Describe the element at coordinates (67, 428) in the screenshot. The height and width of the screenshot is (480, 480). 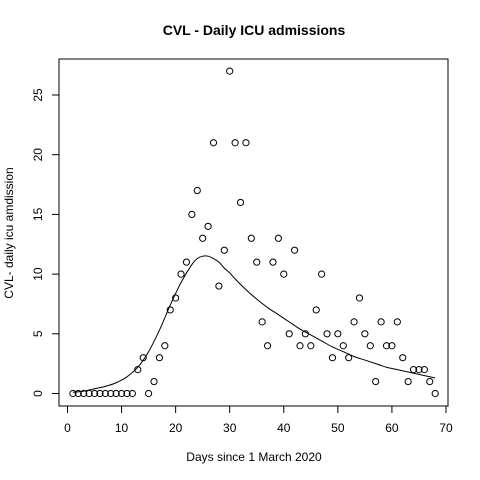
I see `x-tick-label: 0` at that location.